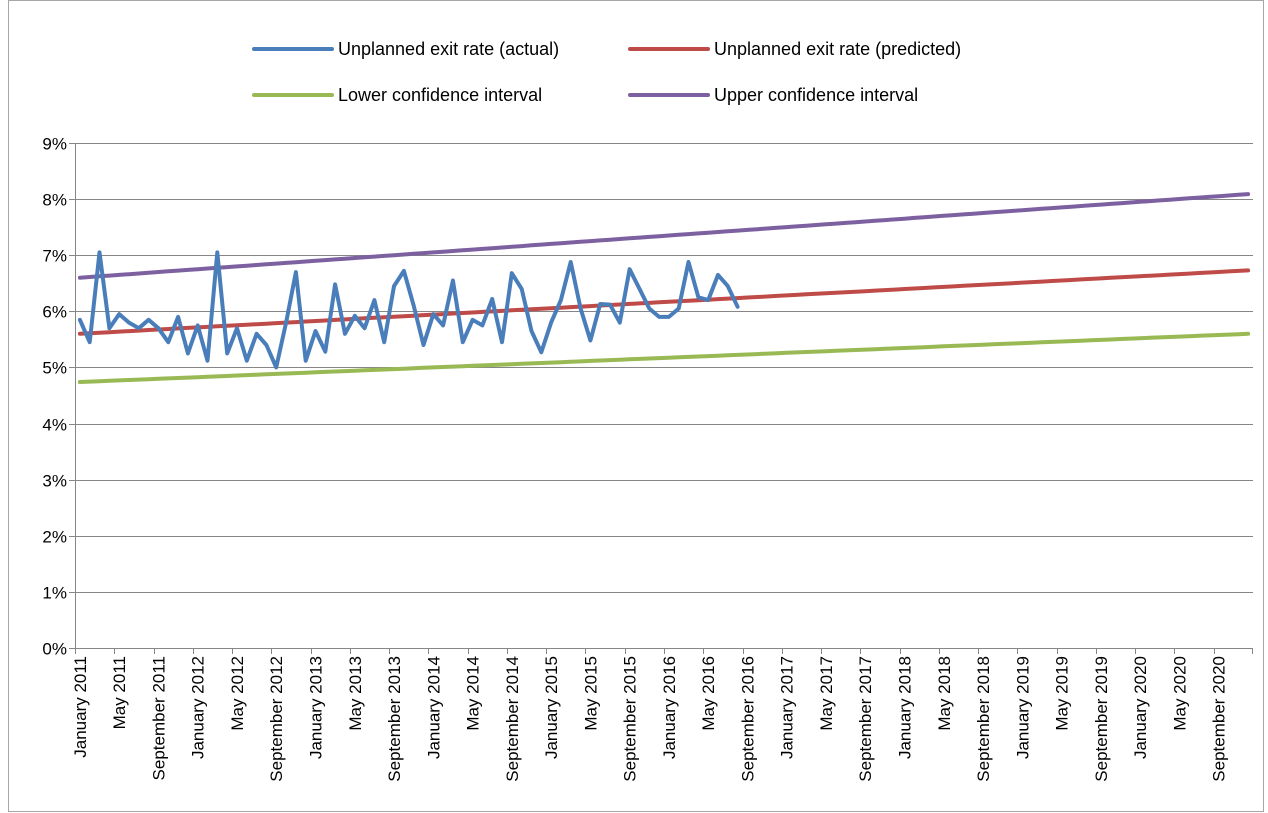 The height and width of the screenshot is (813, 1268). I want to click on x-tick-label: January 2020, so click(1140, 707).